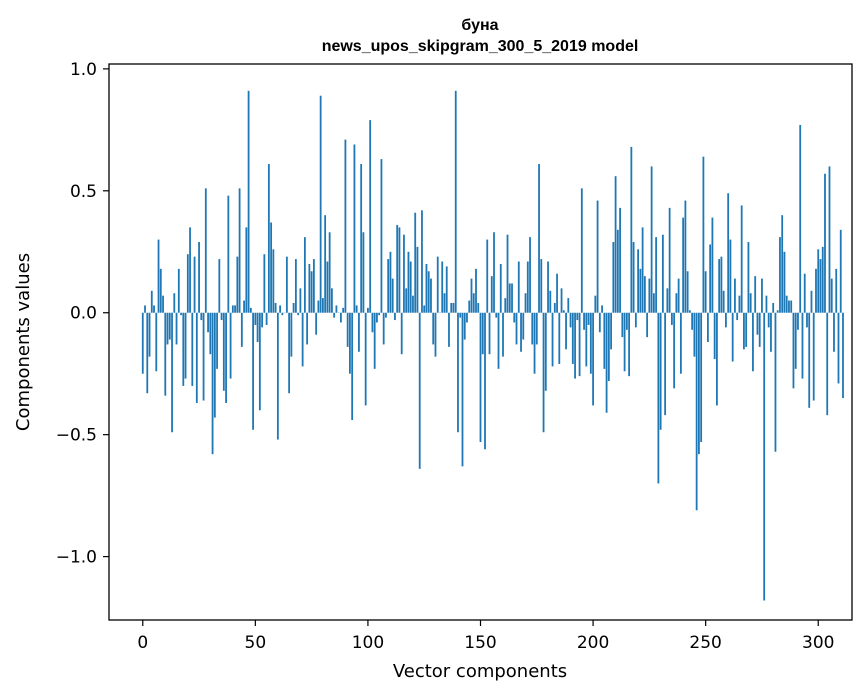  What do you see at coordinates (23, 342) in the screenshot?
I see `y-axis-label: Components values` at bounding box center [23, 342].